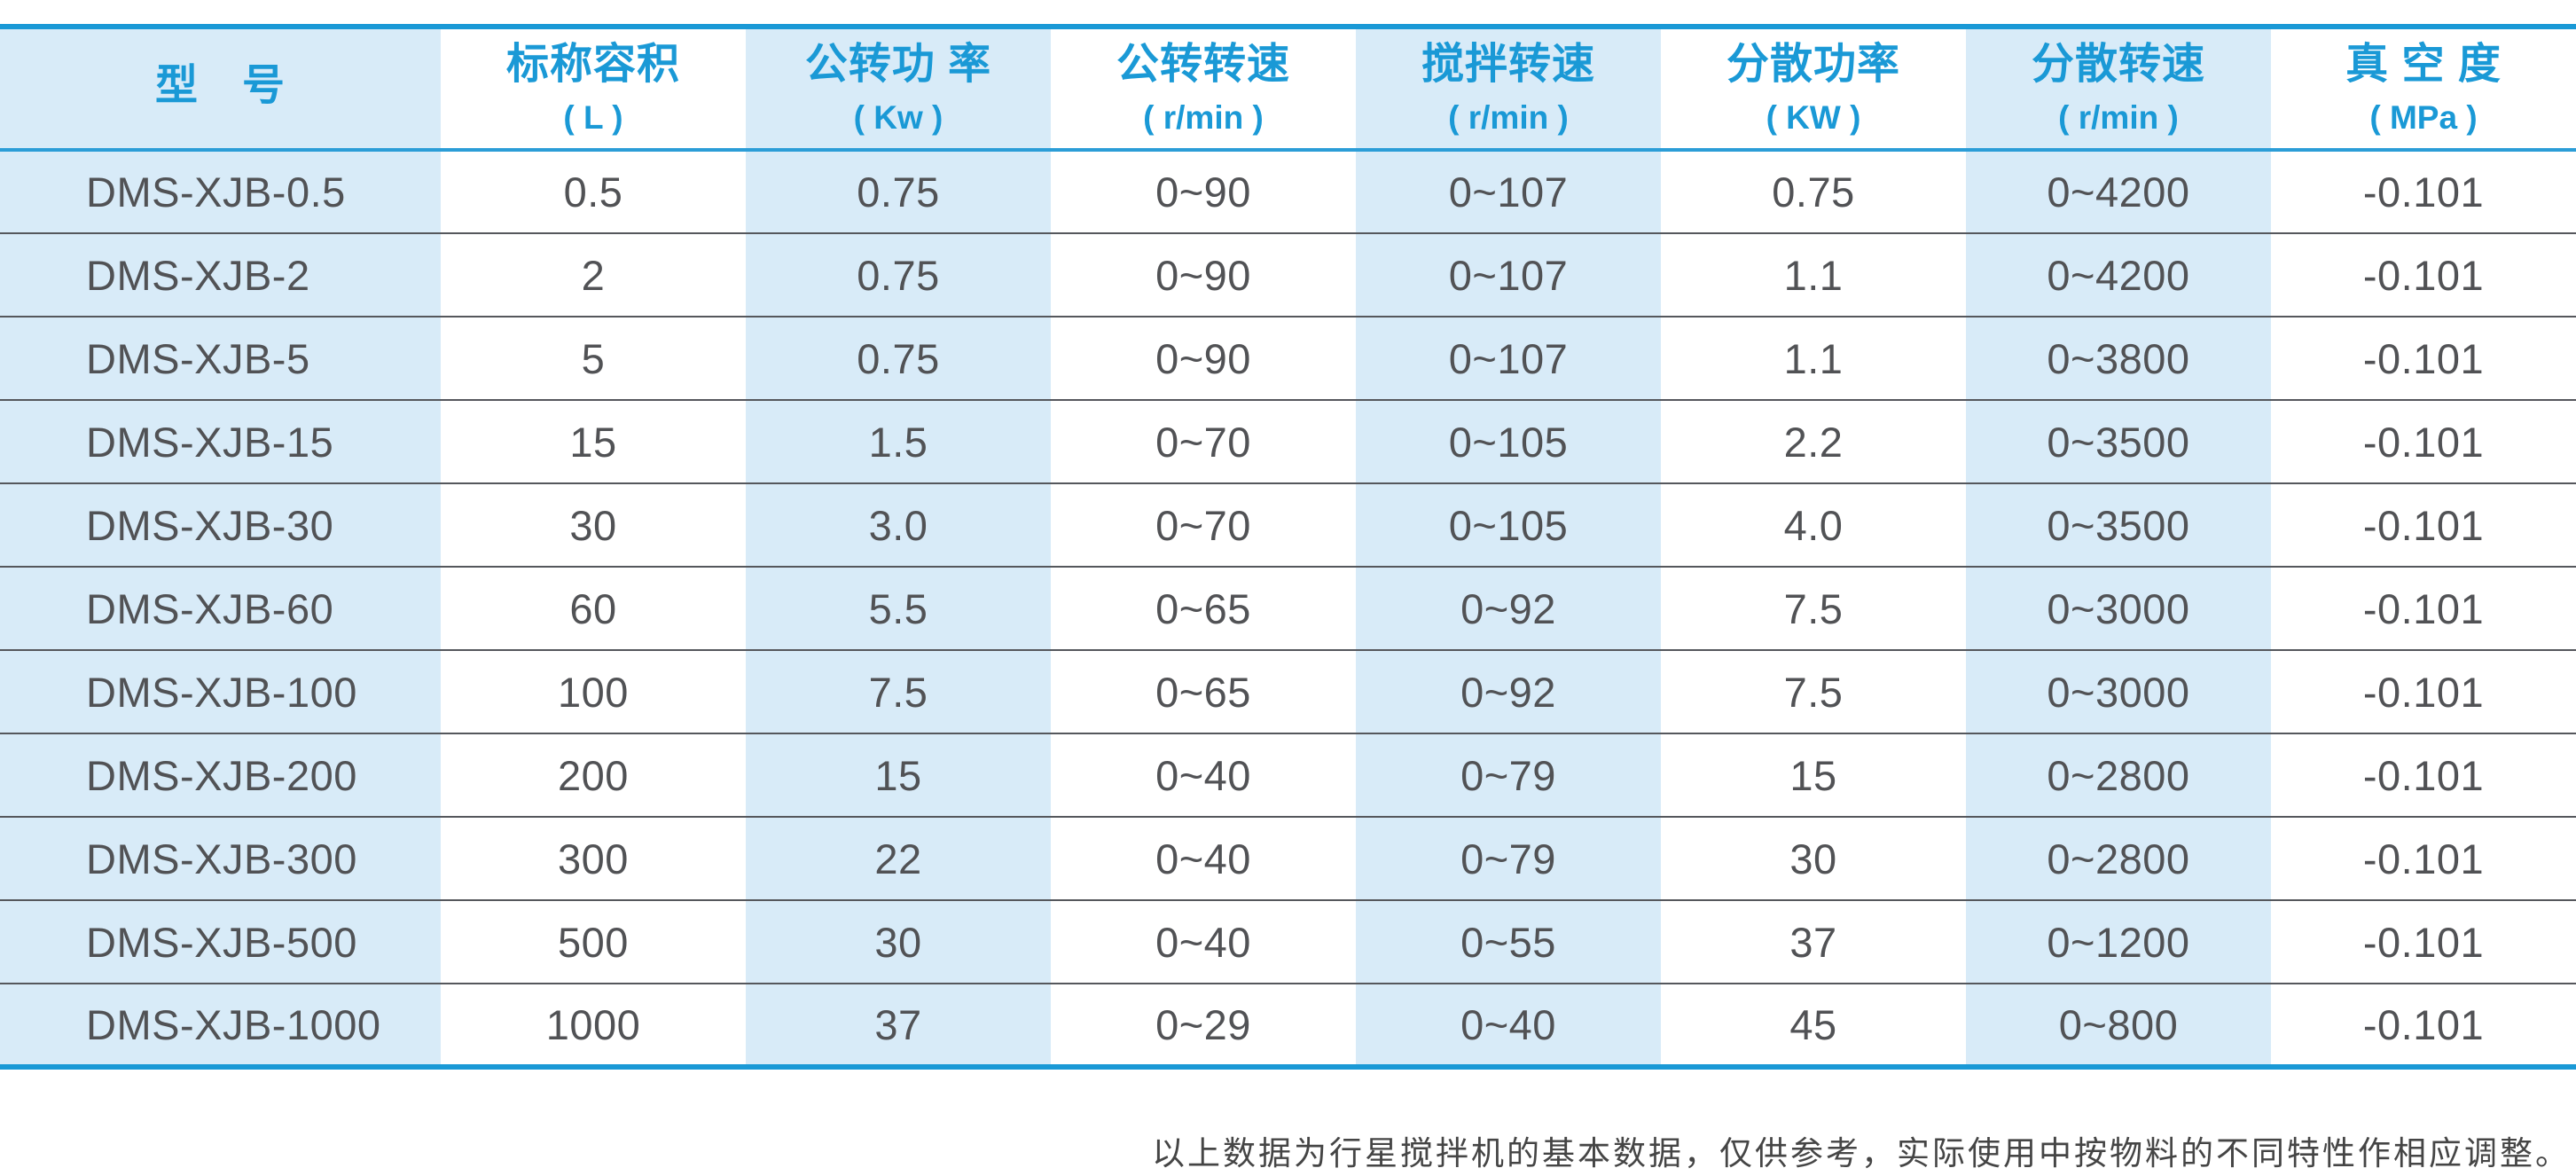  Describe the element at coordinates (1813, 858) in the screenshot. I see `disperse-power-cell: 30` at that location.